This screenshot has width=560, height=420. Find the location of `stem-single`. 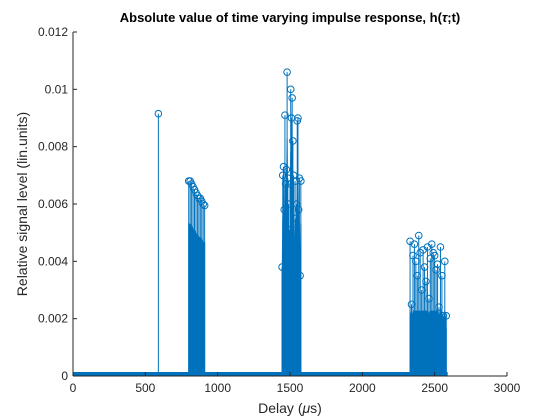

stem-single is located at coordinates (158, 242).